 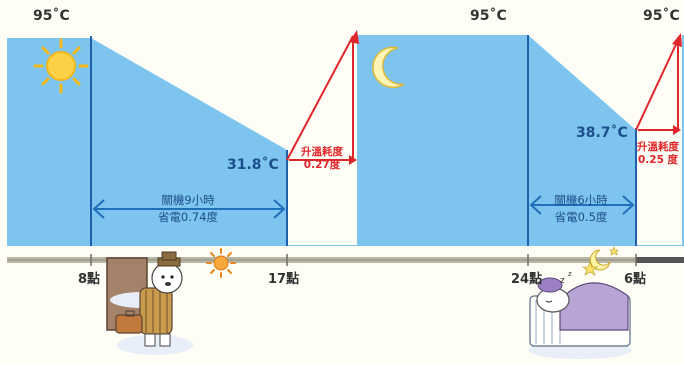 What do you see at coordinates (388, 67) in the screenshot?
I see `moon-icon` at bounding box center [388, 67].